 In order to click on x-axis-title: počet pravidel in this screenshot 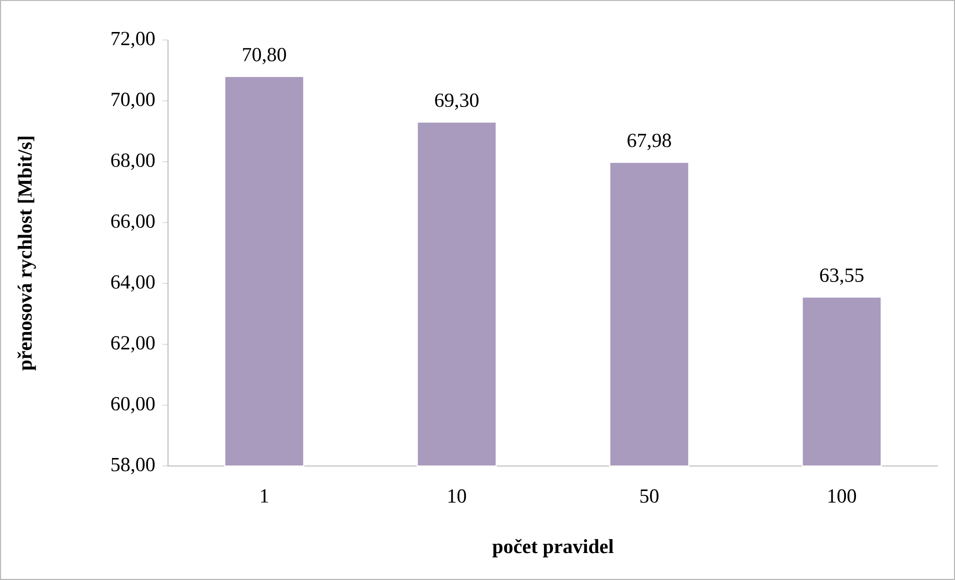, I will do `click(553, 548)`.